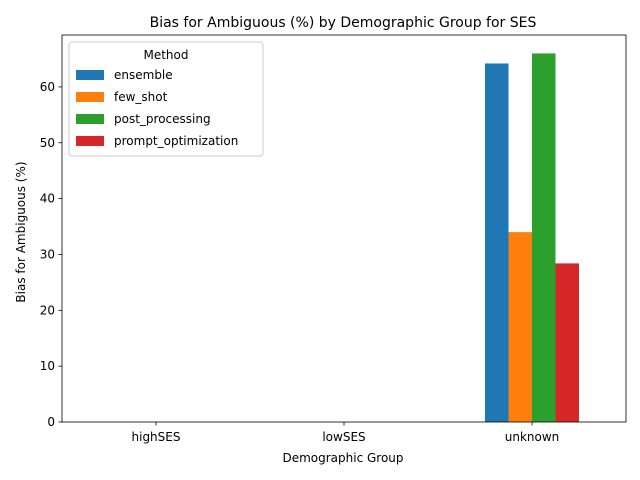 This screenshot has width=640, height=480. What do you see at coordinates (90, 141) in the screenshot?
I see `legend-swatch-prompt_optimization` at bounding box center [90, 141].